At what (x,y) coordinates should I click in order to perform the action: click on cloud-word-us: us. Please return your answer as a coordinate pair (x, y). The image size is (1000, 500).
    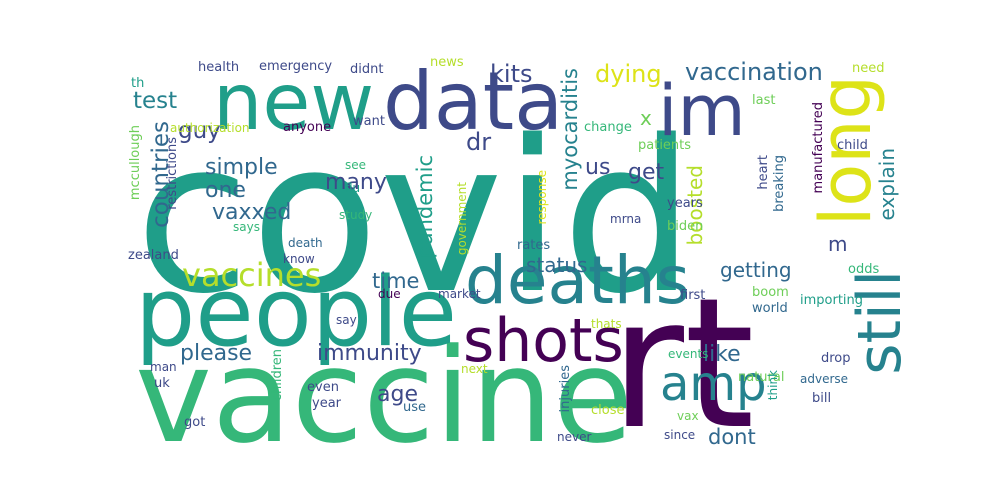
    Looking at the image, I should click on (597, 167).